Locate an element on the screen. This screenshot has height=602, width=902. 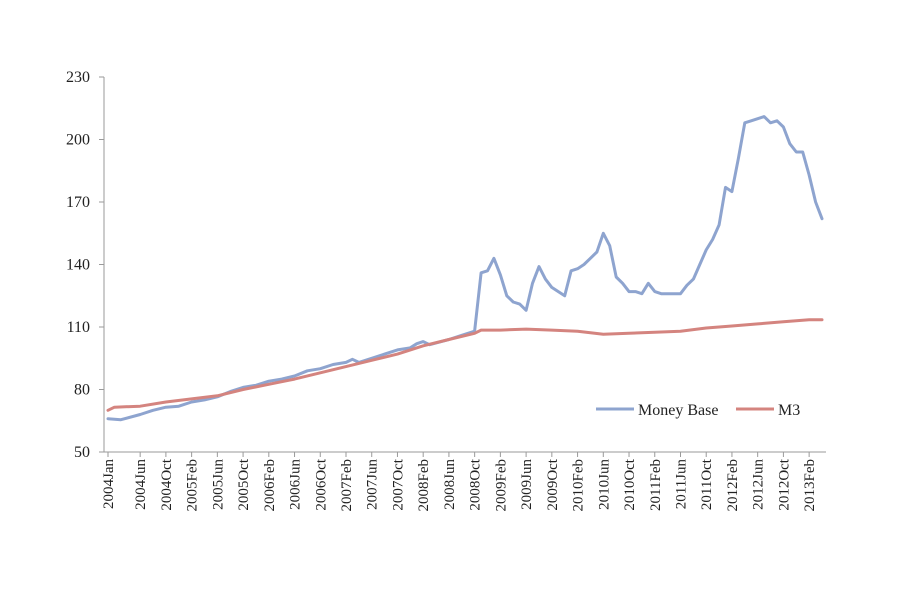
x-tick-label: 2010Jun is located at coordinates (604, 484).